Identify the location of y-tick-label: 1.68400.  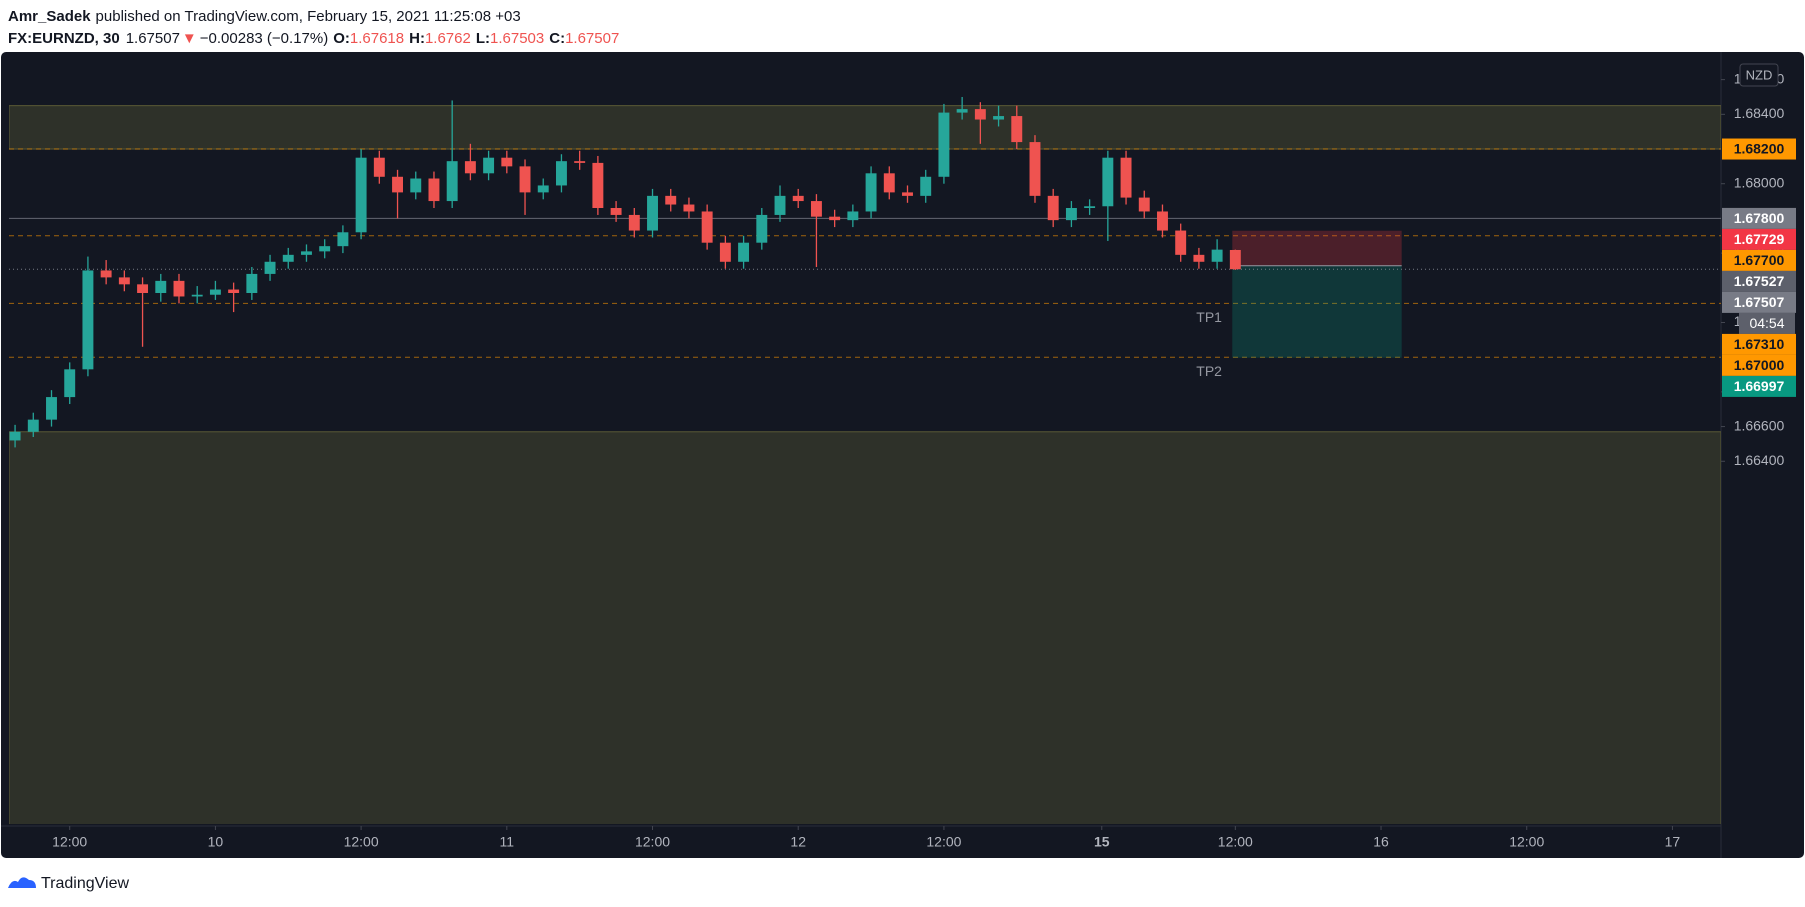
(1759, 113).